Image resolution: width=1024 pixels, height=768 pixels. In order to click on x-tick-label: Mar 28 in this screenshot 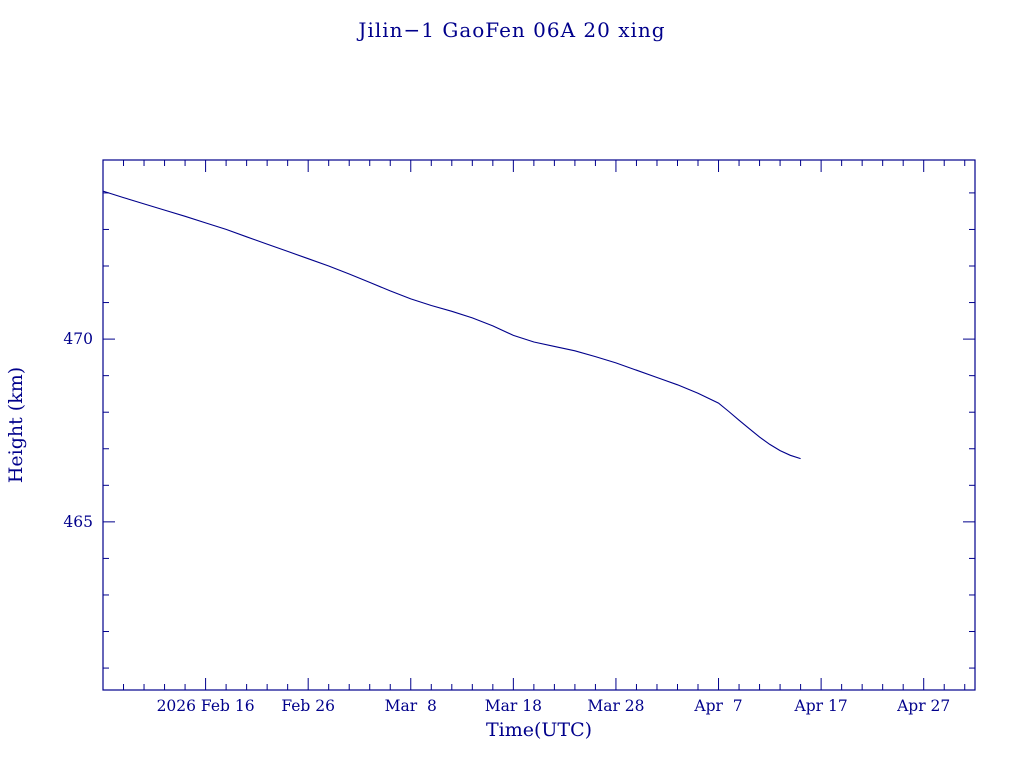, I will do `click(615, 706)`.